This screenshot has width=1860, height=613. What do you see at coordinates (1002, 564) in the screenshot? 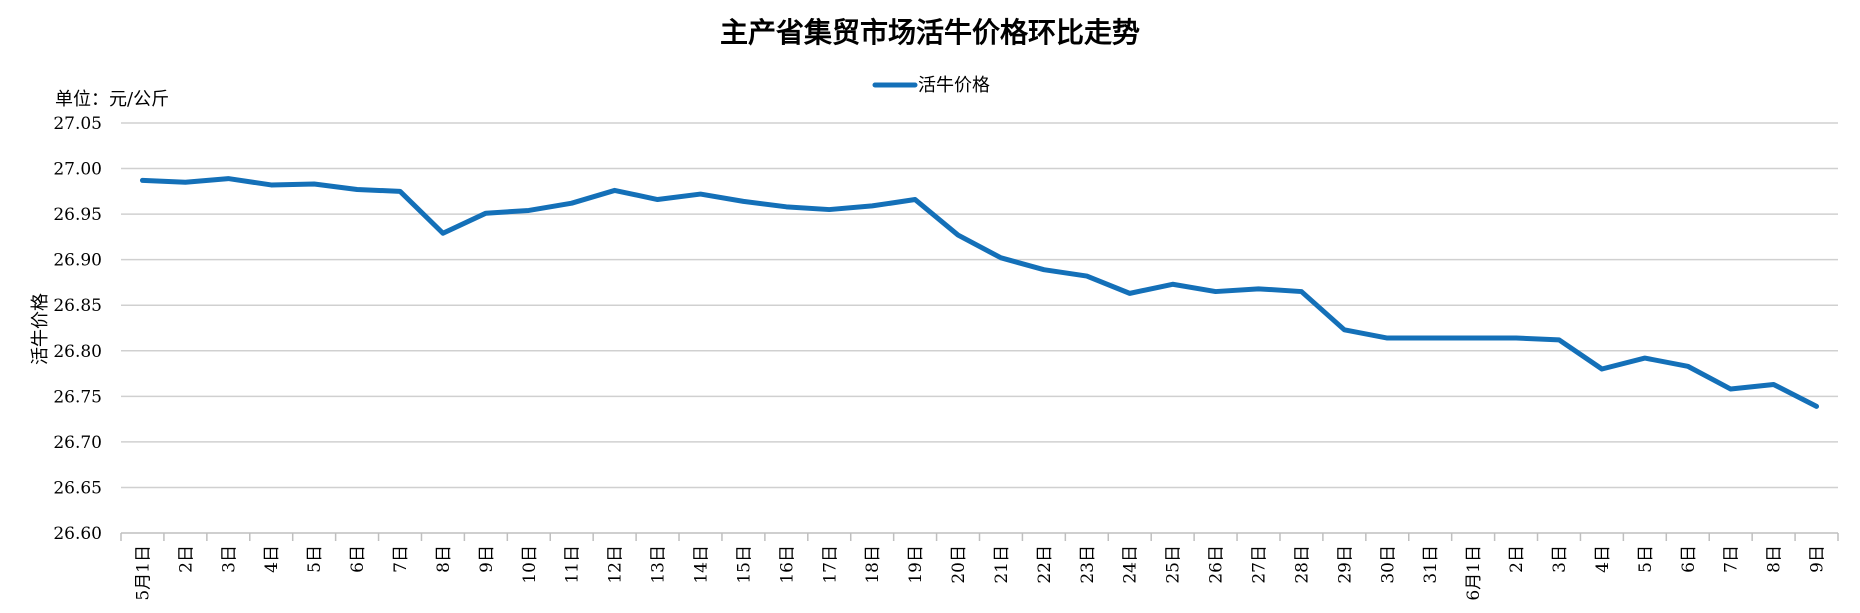
I see `x-tick-label: 21日` at bounding box center [1002, 564].